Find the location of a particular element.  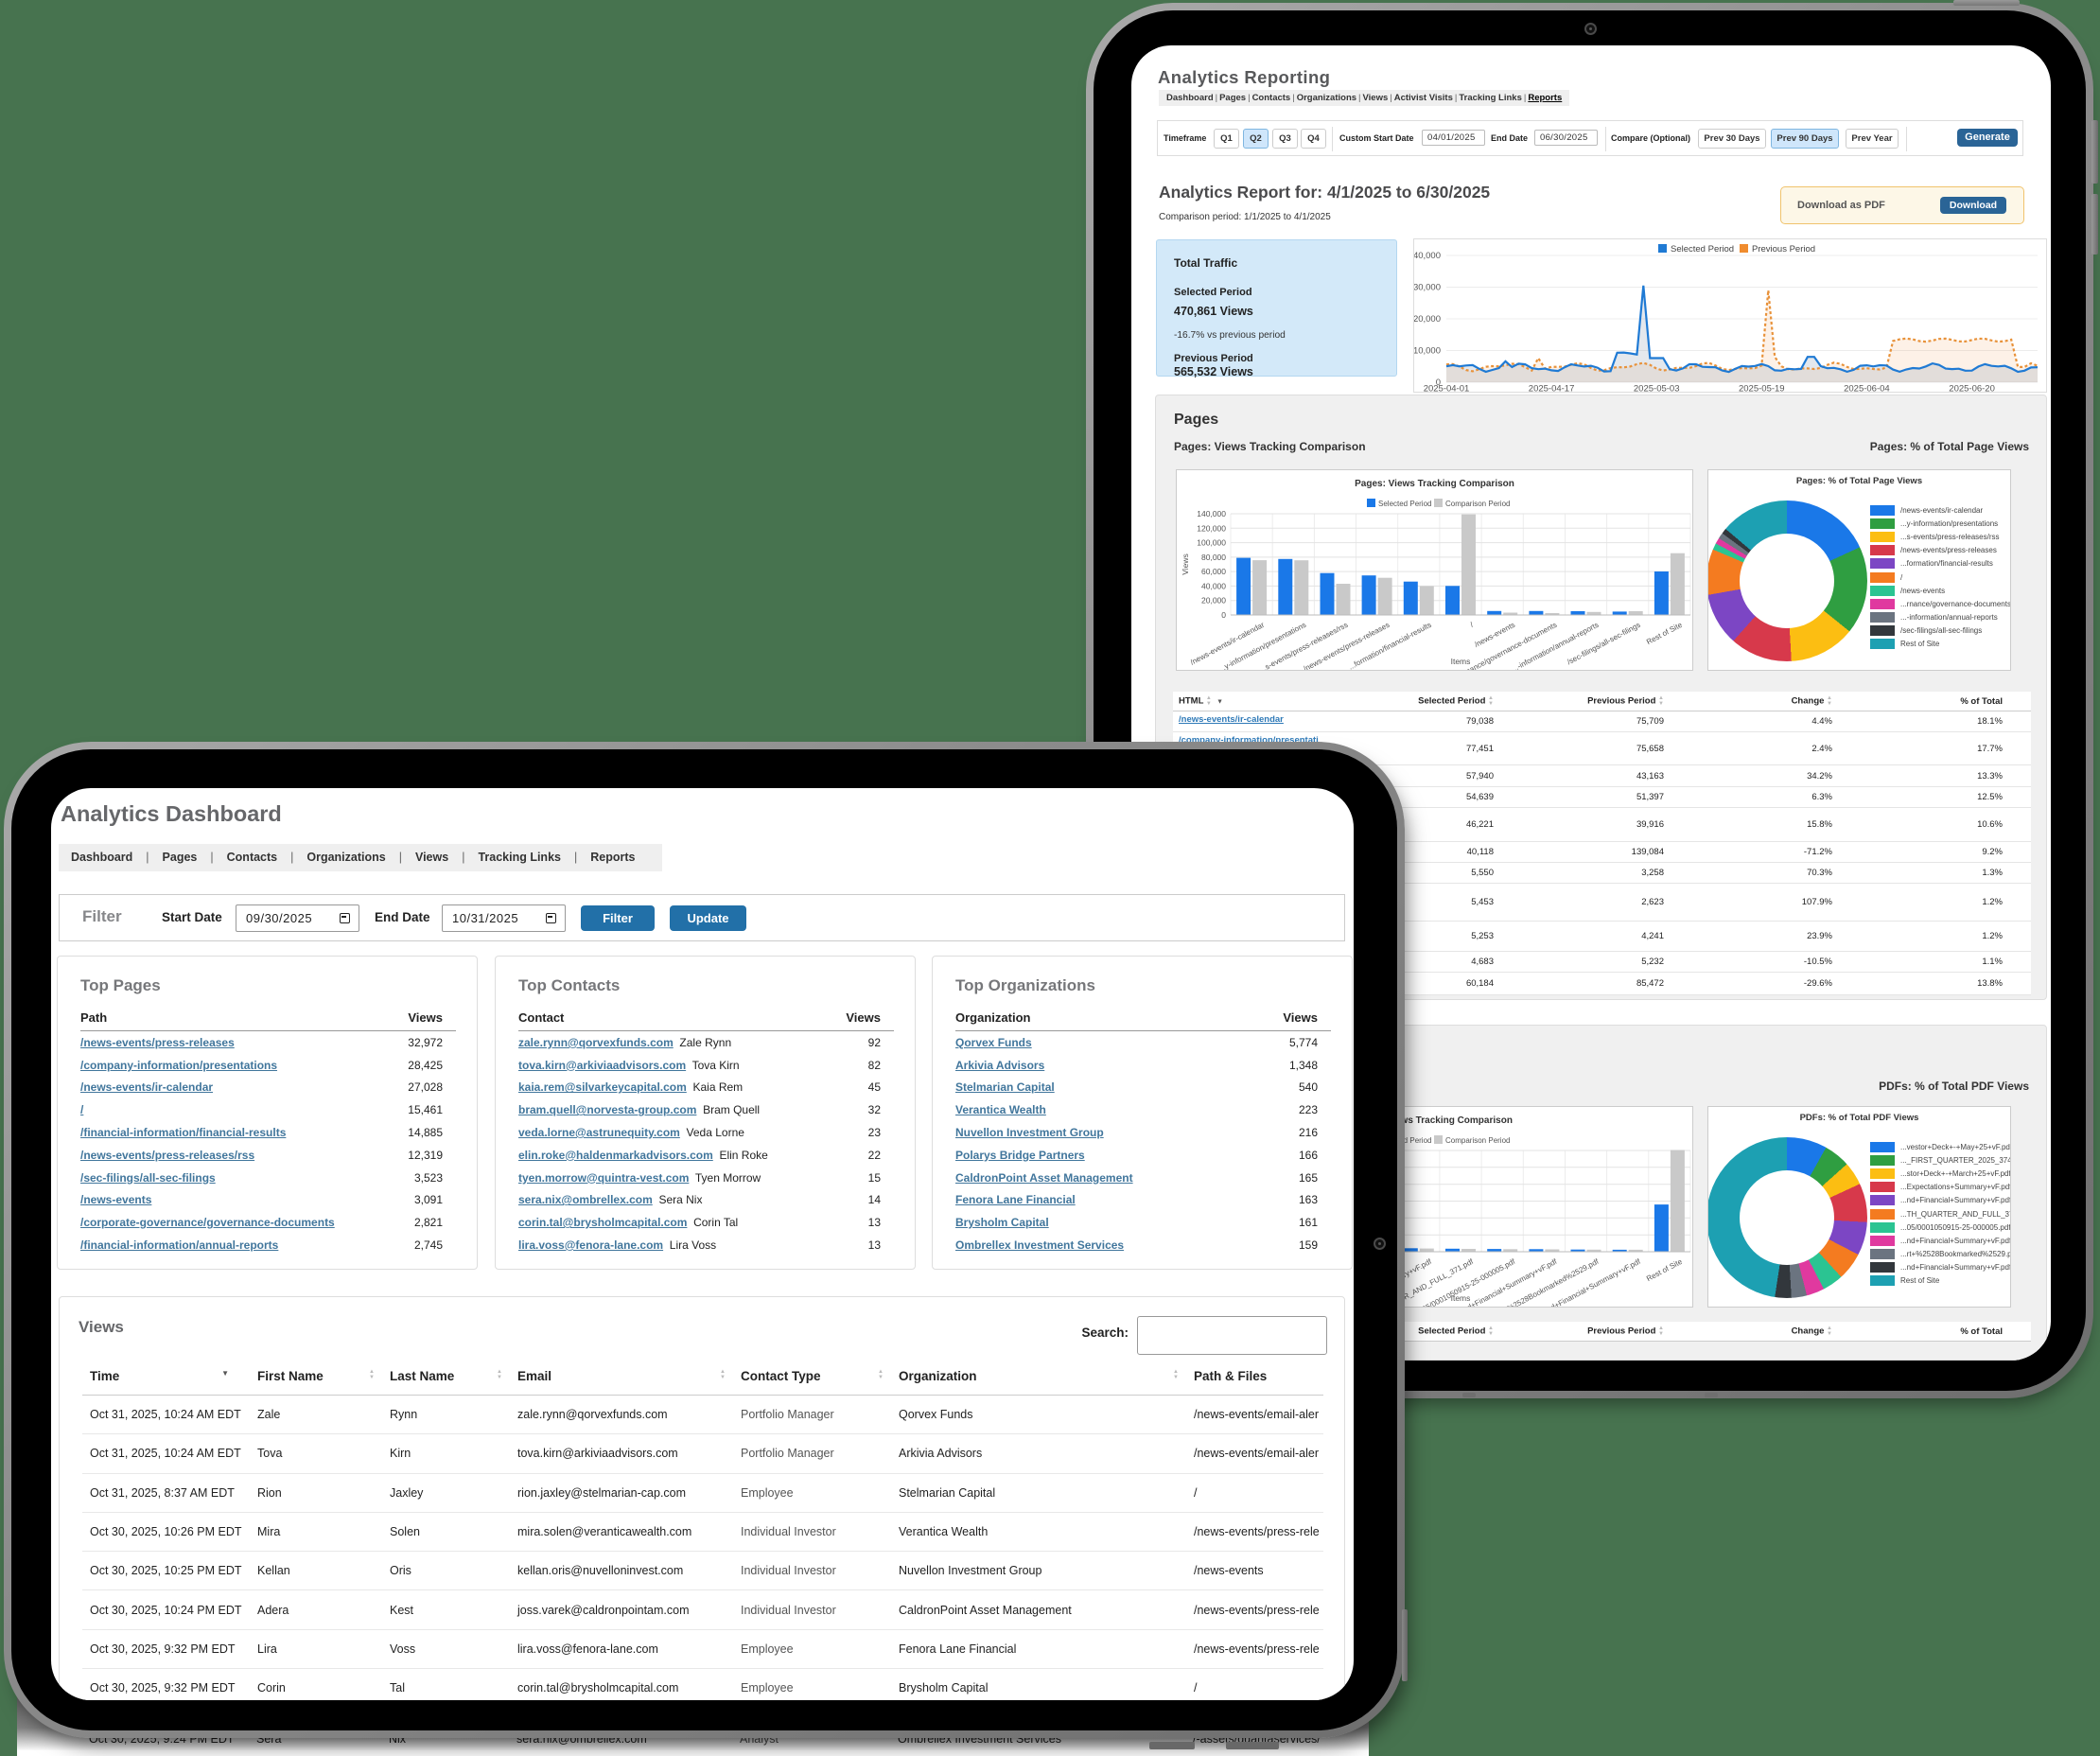

svg-text: 2025-05-03 is located at coordinates (1657, 388).